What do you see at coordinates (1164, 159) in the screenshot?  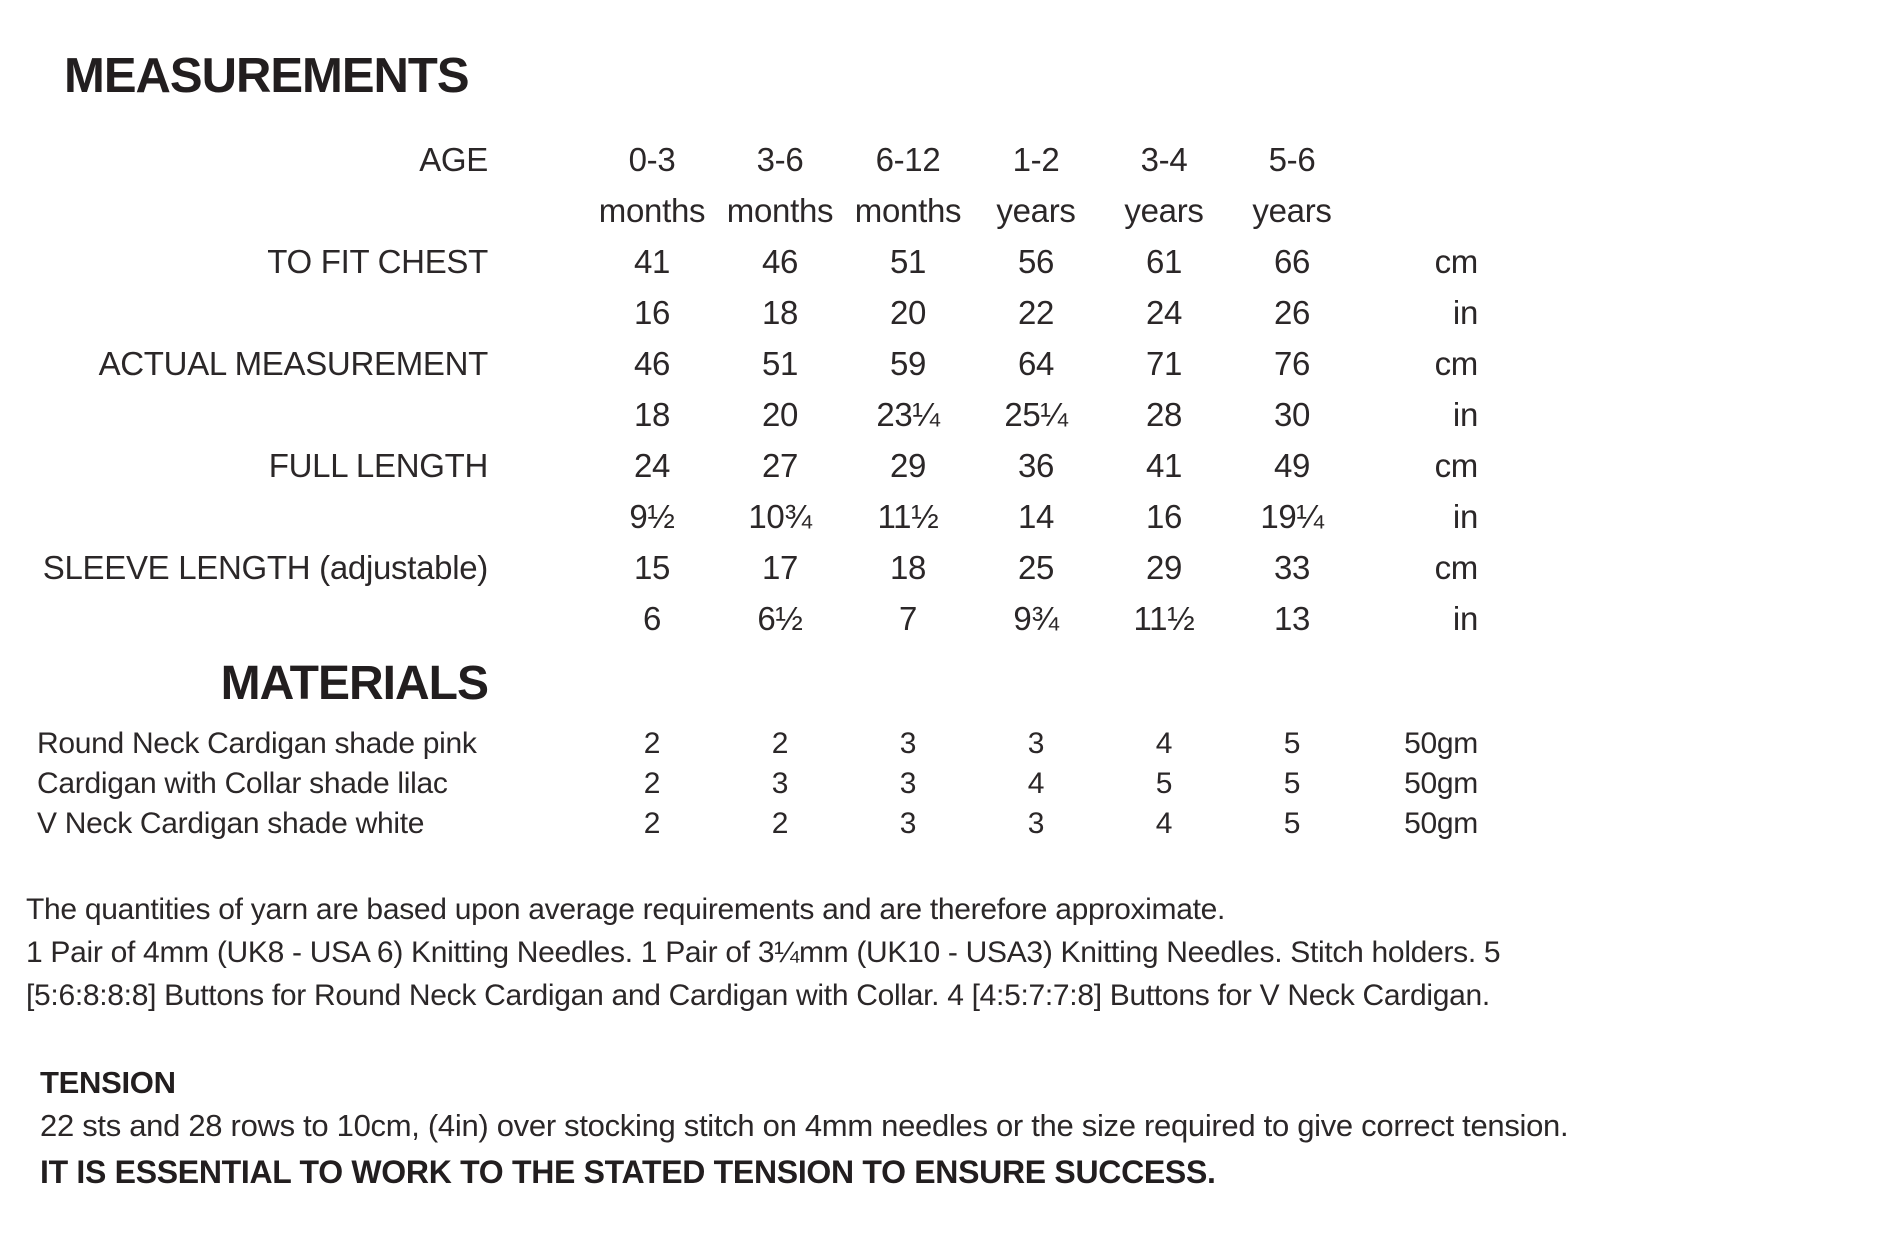 I see `age-range-cell: 3-4` at bounding box center [1164, 159].